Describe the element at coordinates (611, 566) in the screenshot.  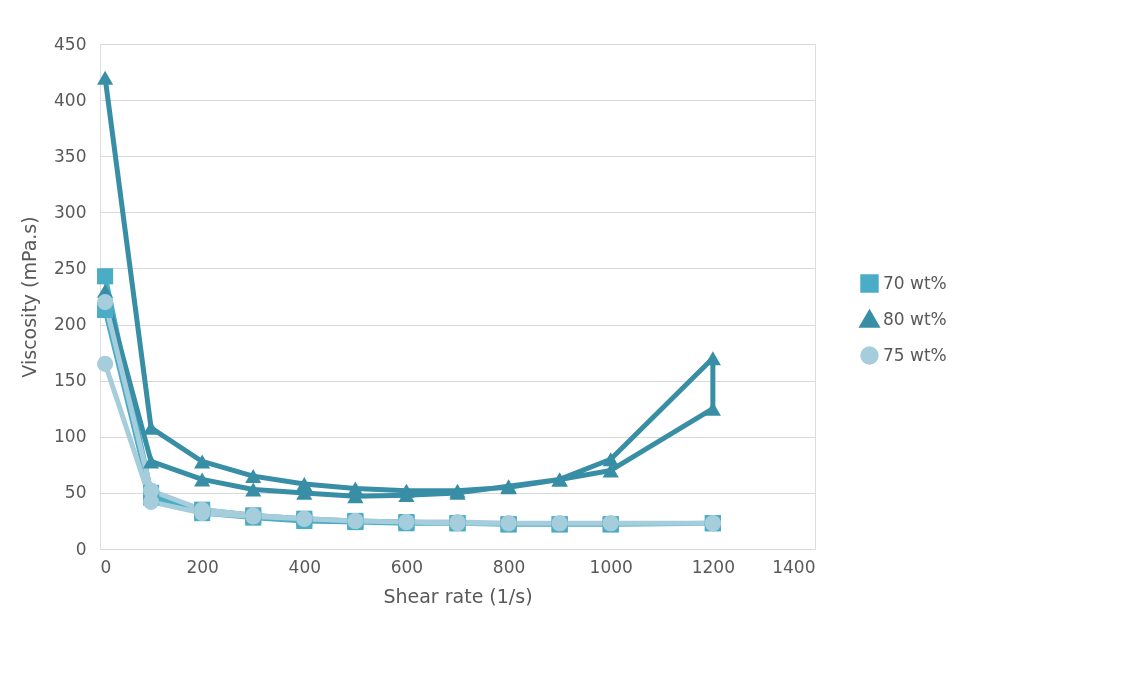
I see `x-tick-label: 1000` at that location.